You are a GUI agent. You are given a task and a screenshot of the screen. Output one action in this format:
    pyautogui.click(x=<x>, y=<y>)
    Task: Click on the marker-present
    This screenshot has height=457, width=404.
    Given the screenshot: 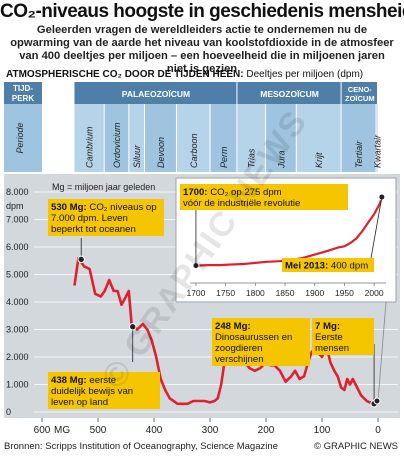 What is the action you would take?
    pyautogui.click(x=377, y=401)
    